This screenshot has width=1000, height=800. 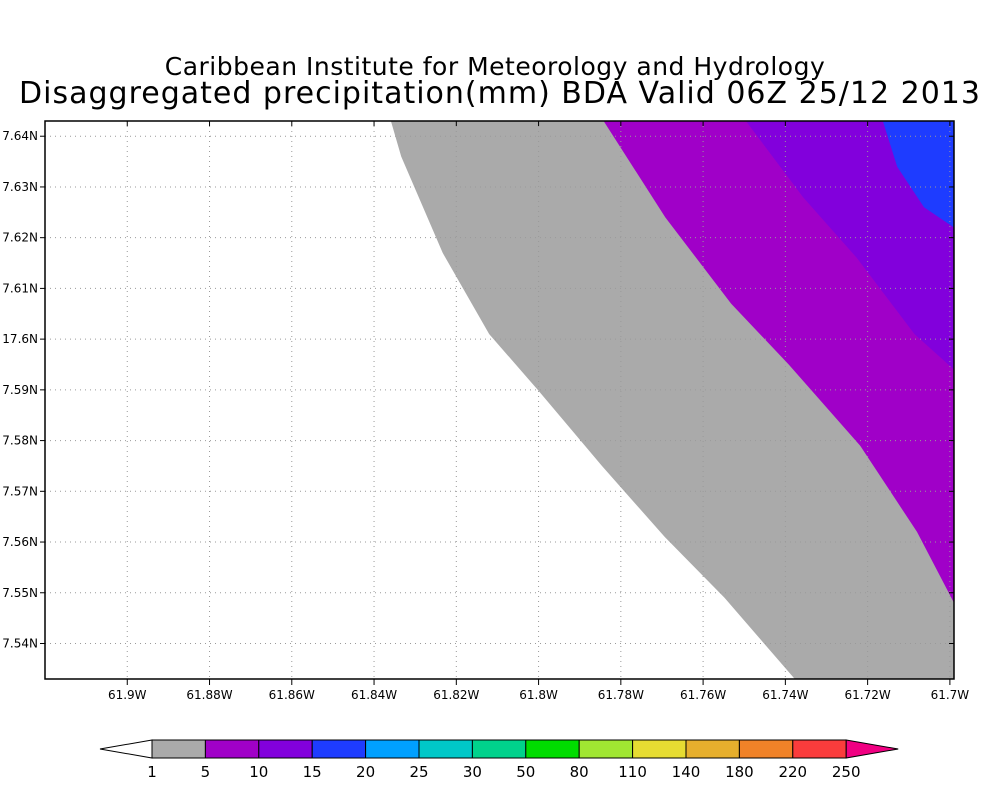 What do you see at coordinates (456, 695) in the screenshot?
I see `lon-tick-label: 61.82W` at bounding box center [456, 695].